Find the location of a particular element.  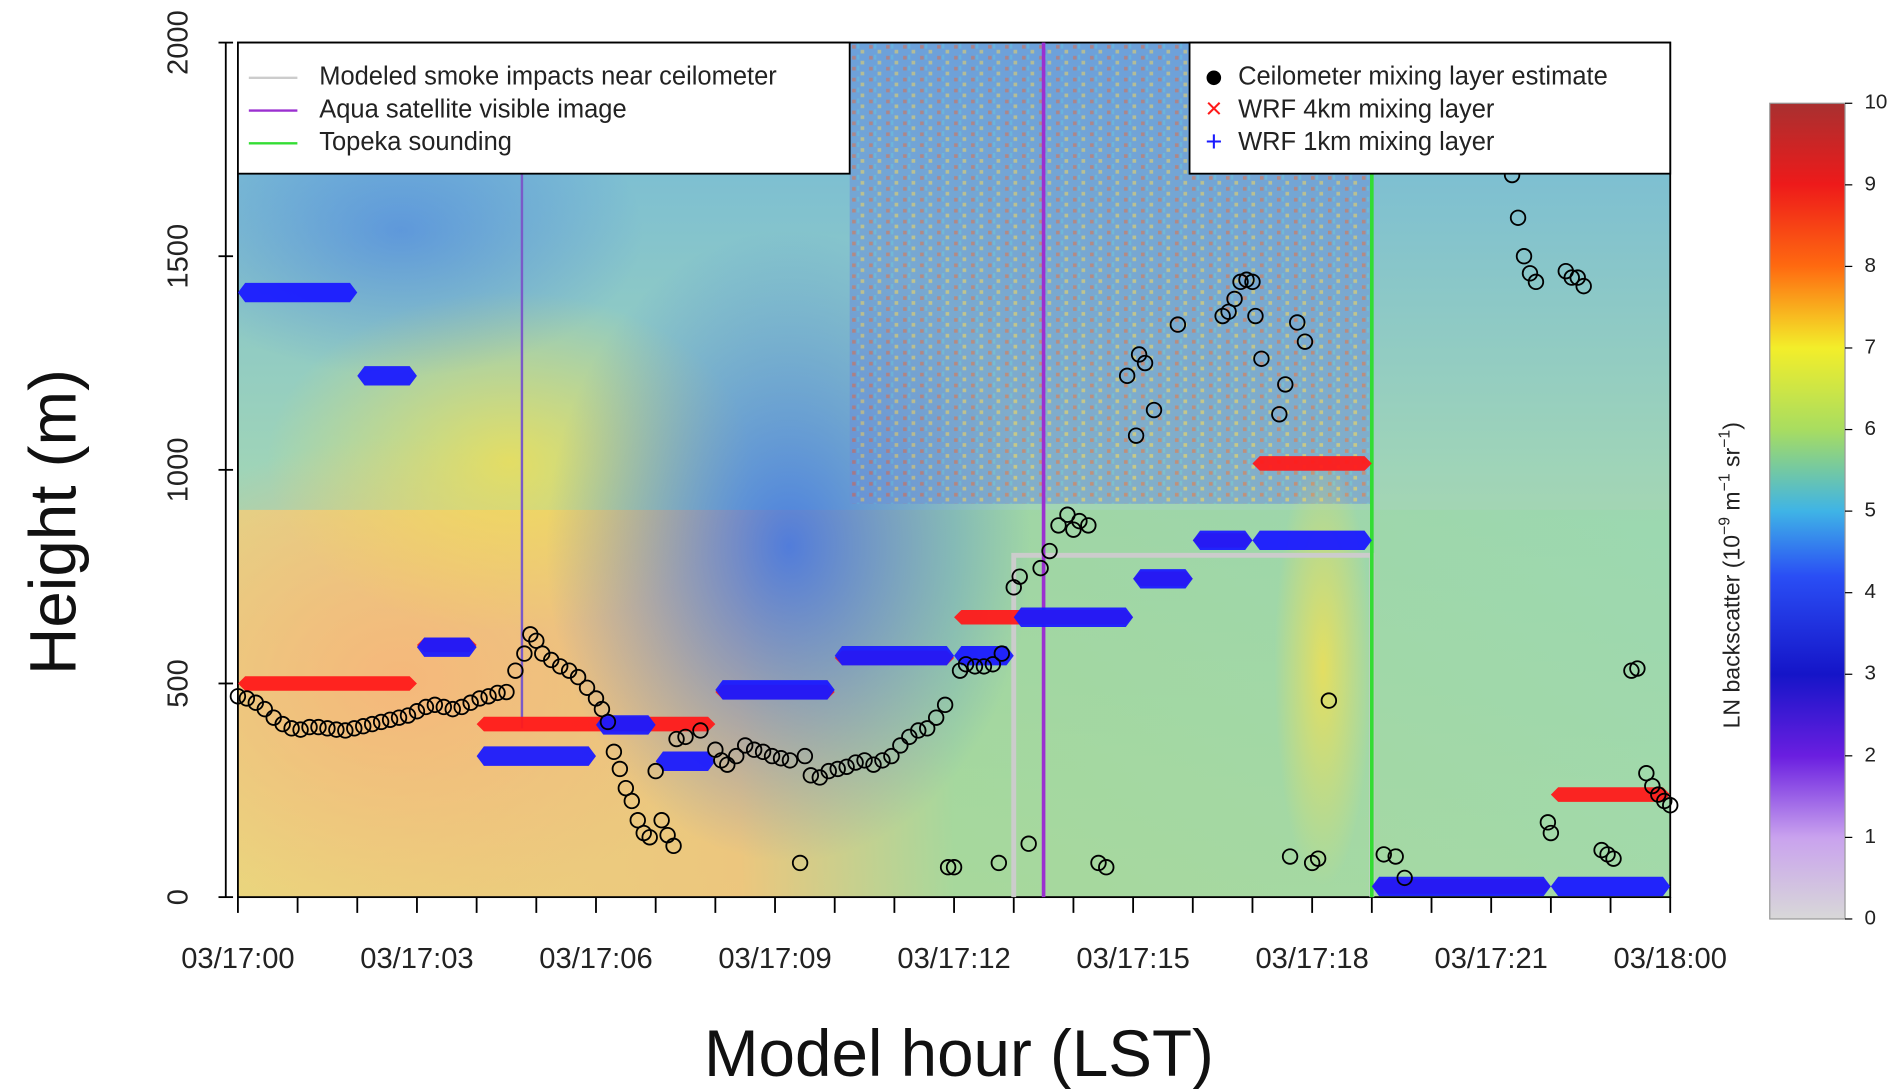

colorbar-title-part: −1 is located at coordinates (1724, 482).